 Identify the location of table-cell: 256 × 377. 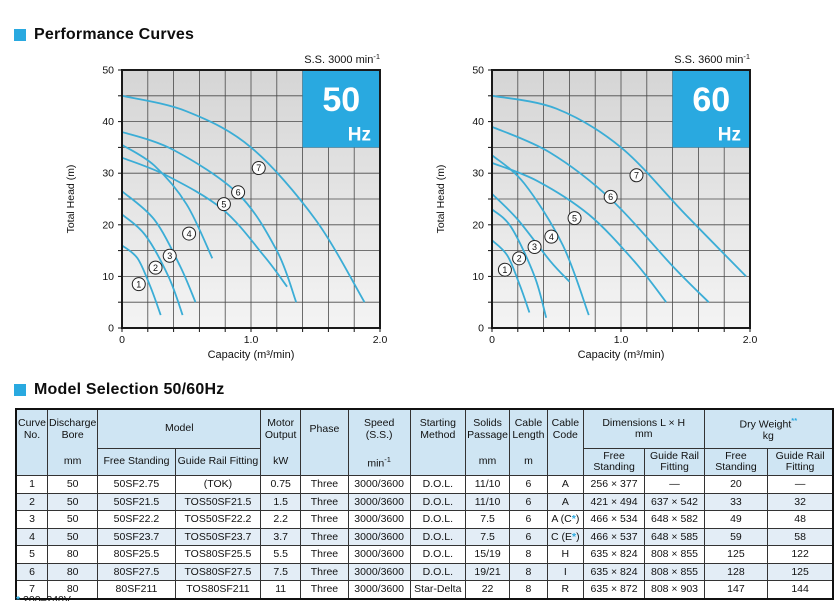
(614, 484).